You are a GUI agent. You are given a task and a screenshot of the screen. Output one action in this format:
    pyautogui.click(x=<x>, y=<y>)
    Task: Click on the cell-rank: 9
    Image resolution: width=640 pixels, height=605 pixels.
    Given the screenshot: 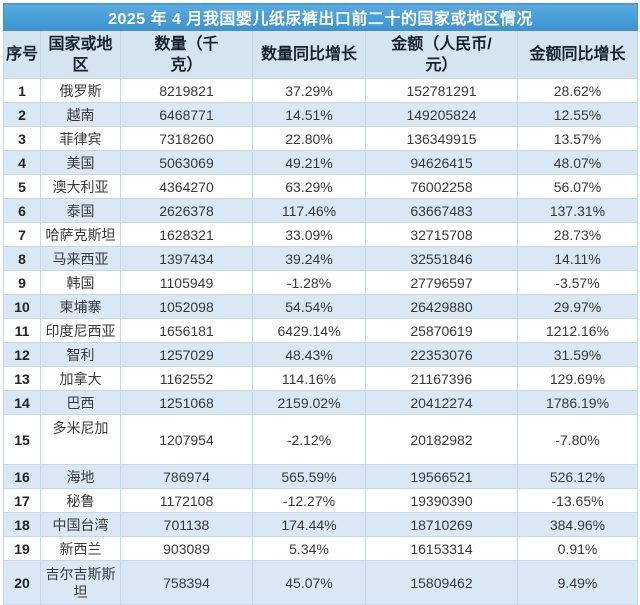 What is the action you would take?
    pyautogui.click(x=22, y=282)
    